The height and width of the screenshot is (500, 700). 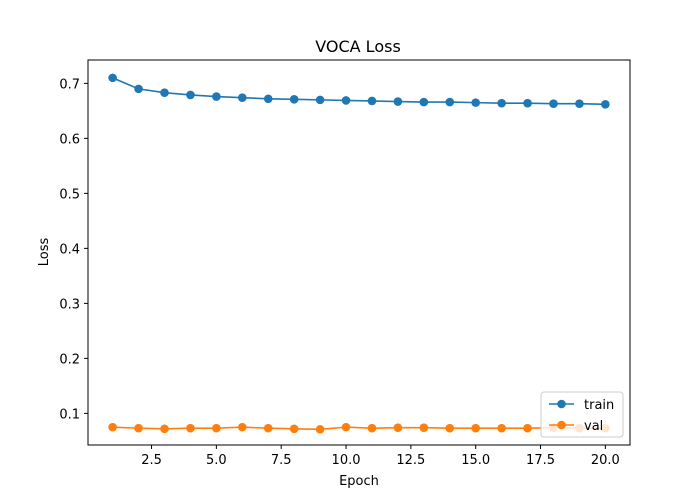 I want to click on y-tick-label: 0.4, so click(x=69, y=249).